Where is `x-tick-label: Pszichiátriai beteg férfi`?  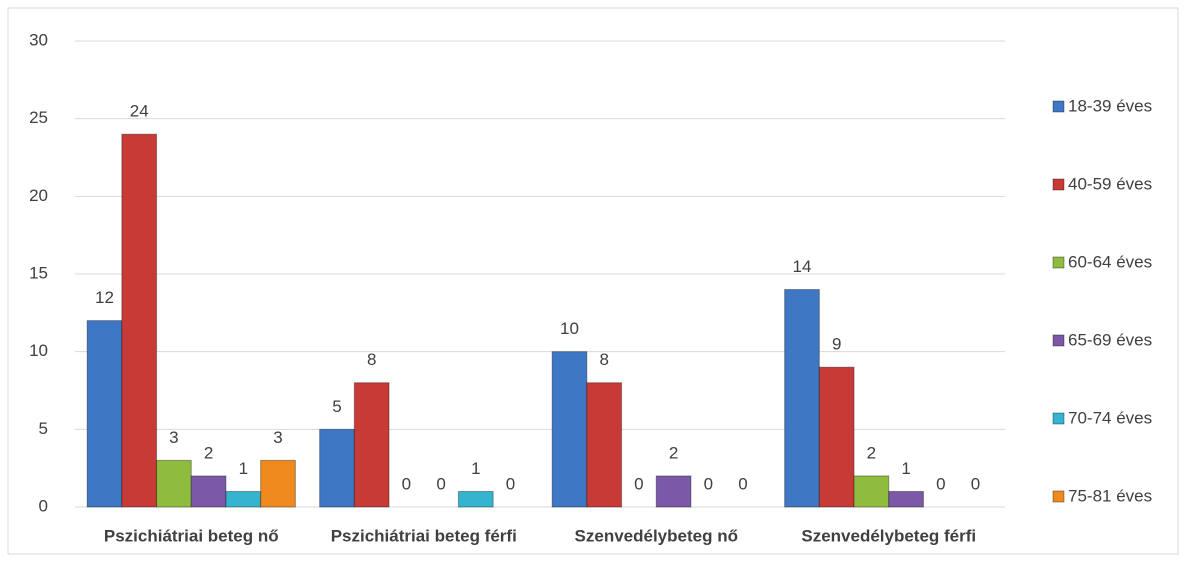 x-tick-label: Pszichiátriai beteg férfi is located at coordinates (424, 535).